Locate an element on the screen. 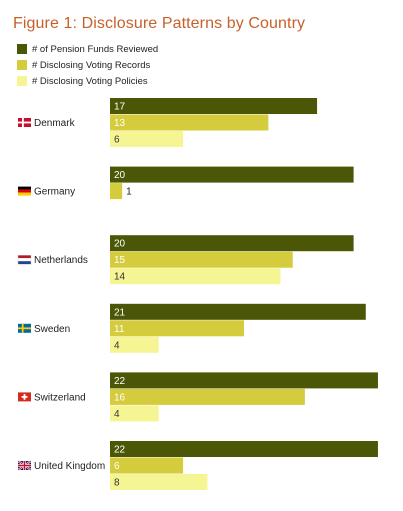 The image size is (403, 511). switzerland-flag-icon is located at coordinates (24, 397).